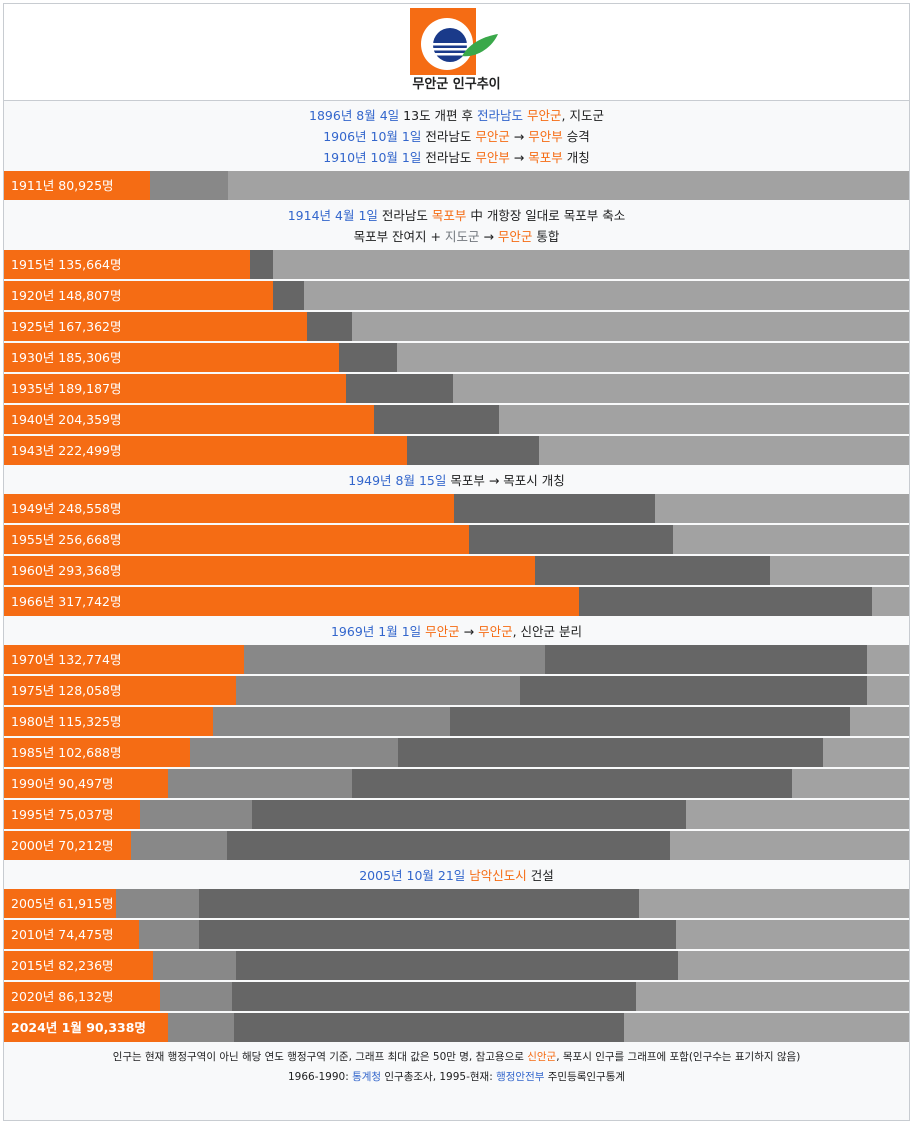 This screenshot has width=914, height=1125. I want to click on link-text: 행정안전부, so click(520, 1077).